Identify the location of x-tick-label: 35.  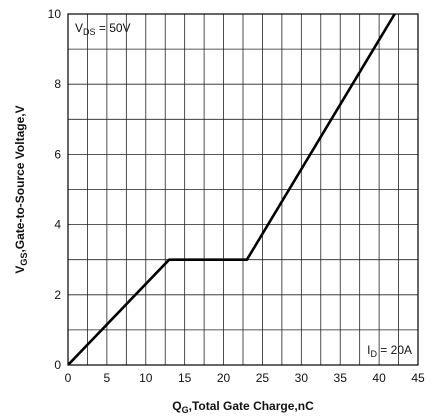
(341, 378).